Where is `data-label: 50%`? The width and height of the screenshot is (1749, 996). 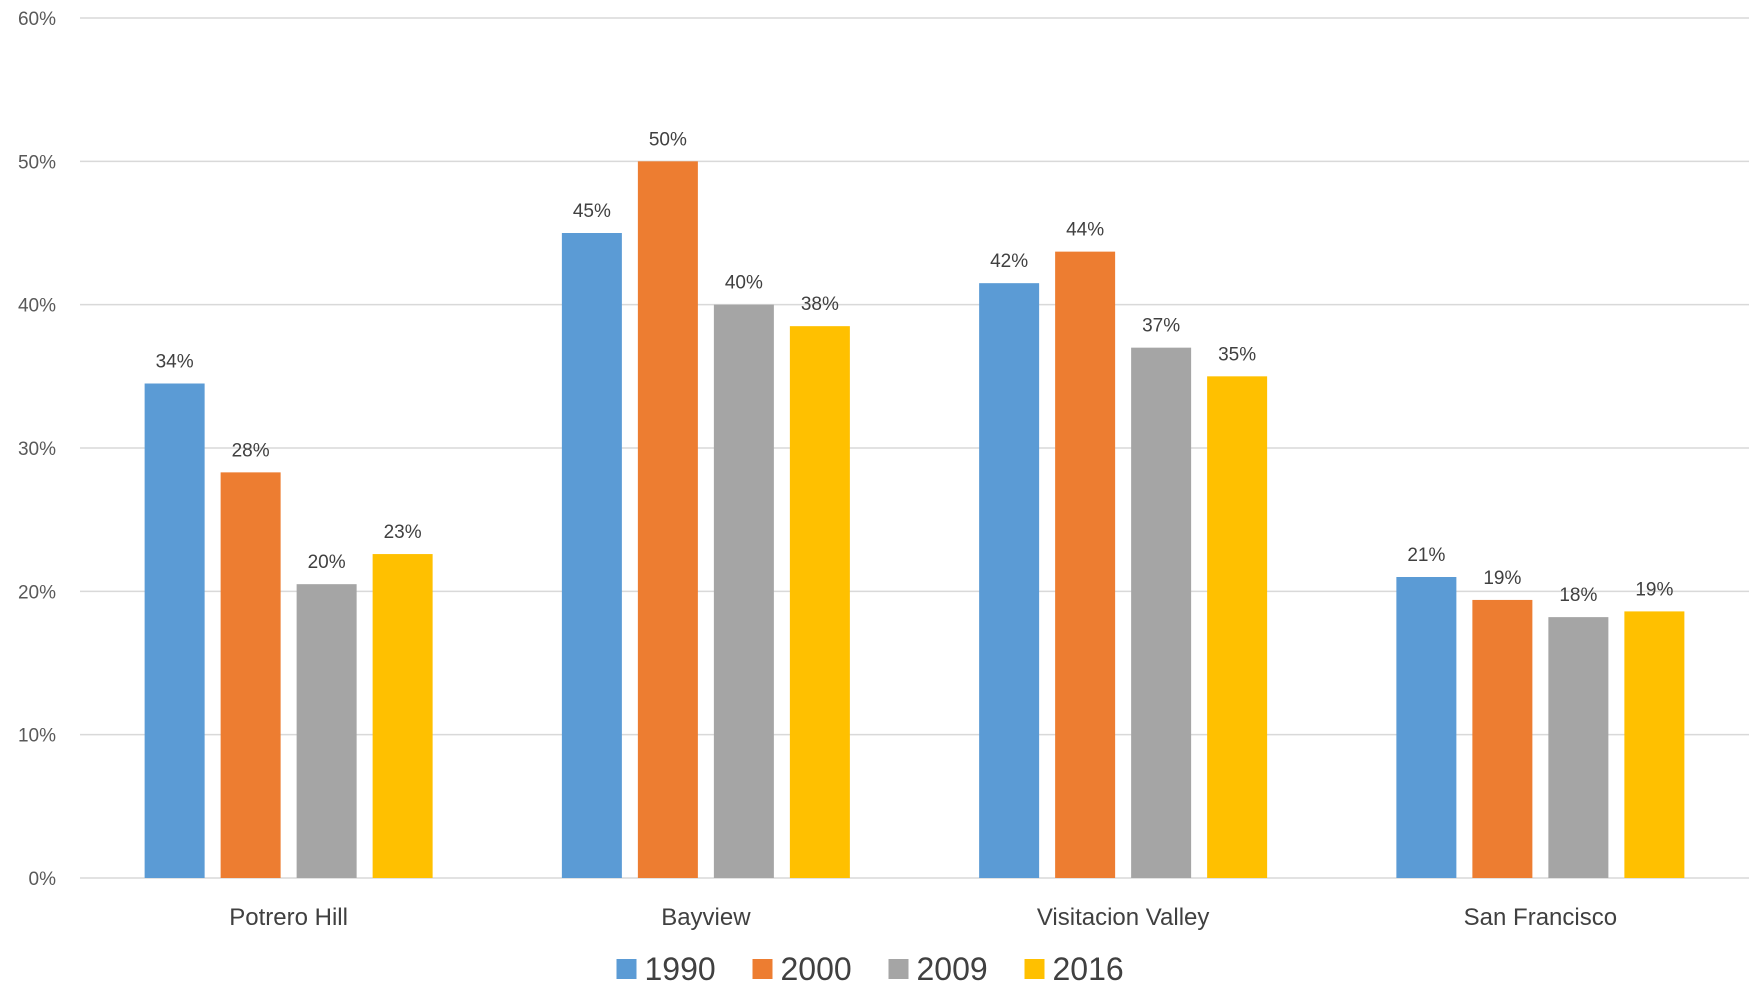
data-label: 50% is located at coordinates (668, 139).